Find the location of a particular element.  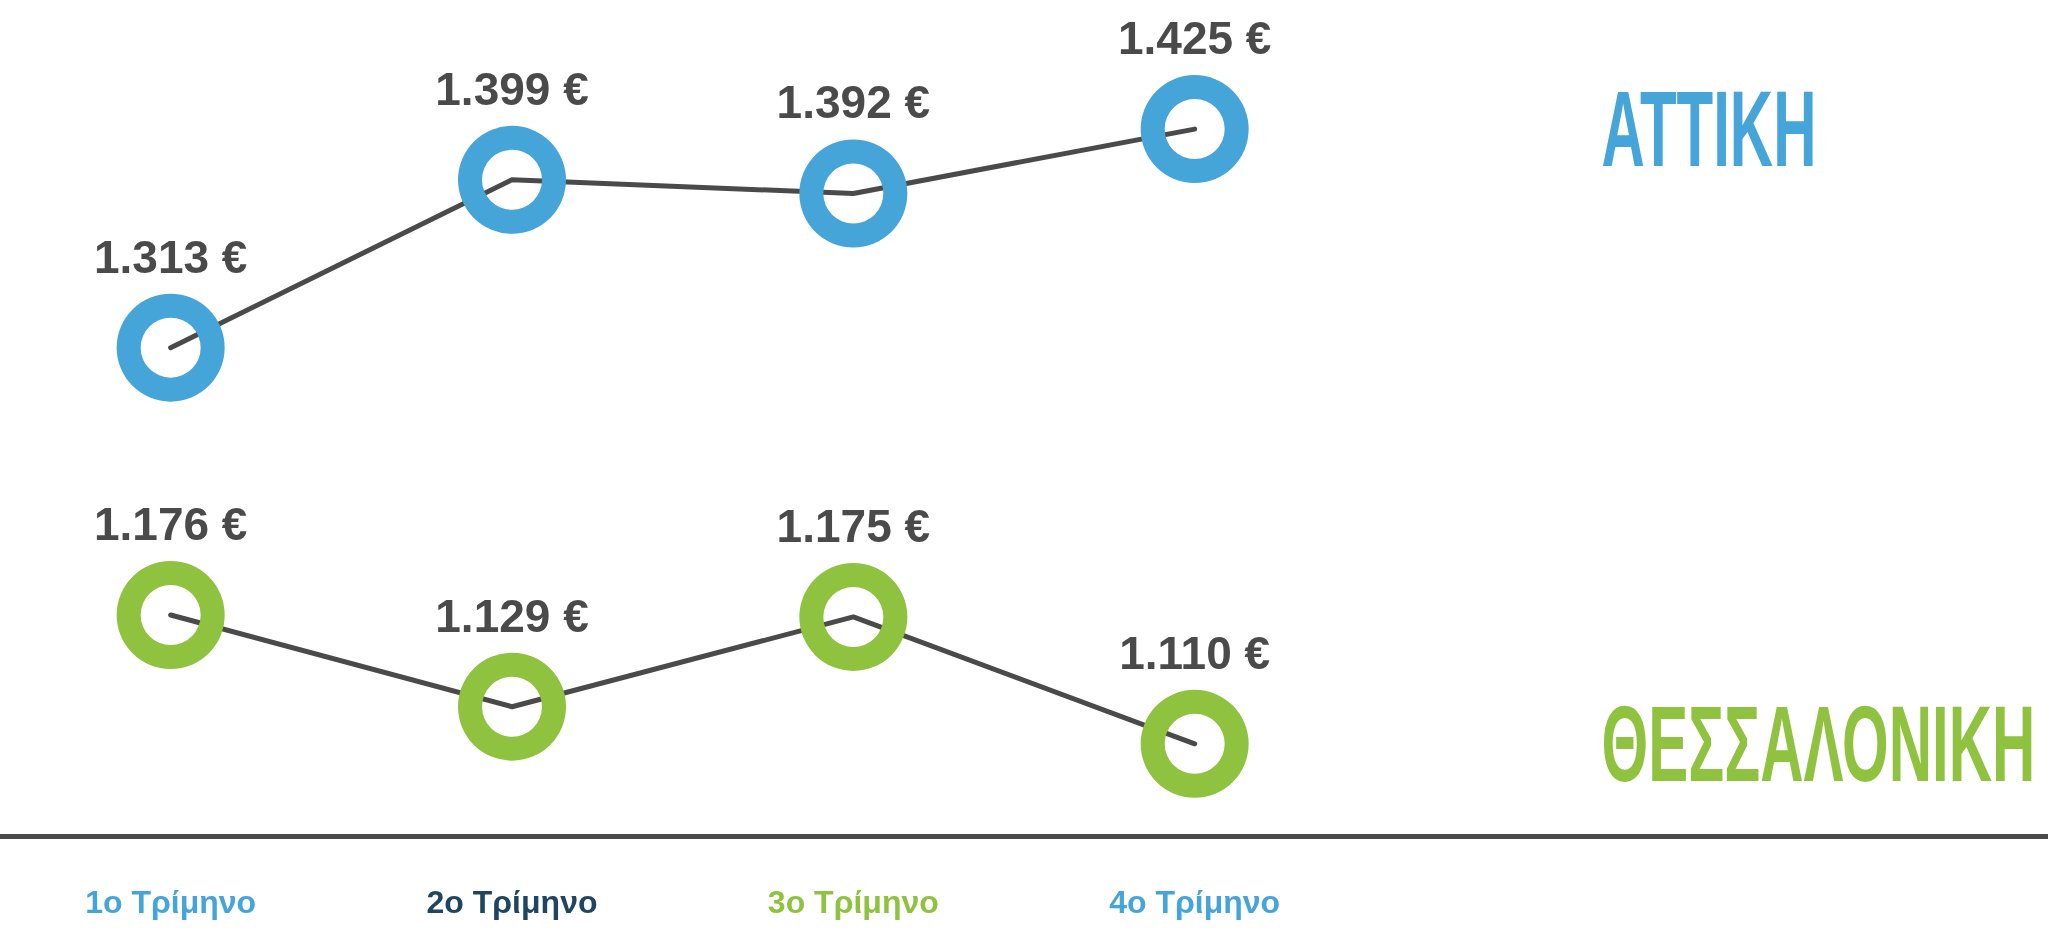

data-label: 1.399 € is located at coordinates (512, 88).